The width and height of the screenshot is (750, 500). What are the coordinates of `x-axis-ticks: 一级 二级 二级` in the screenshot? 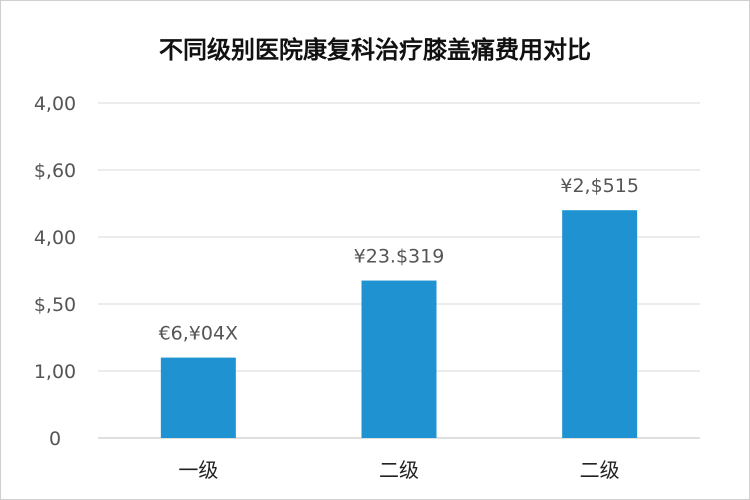 It's located at (398, 470).